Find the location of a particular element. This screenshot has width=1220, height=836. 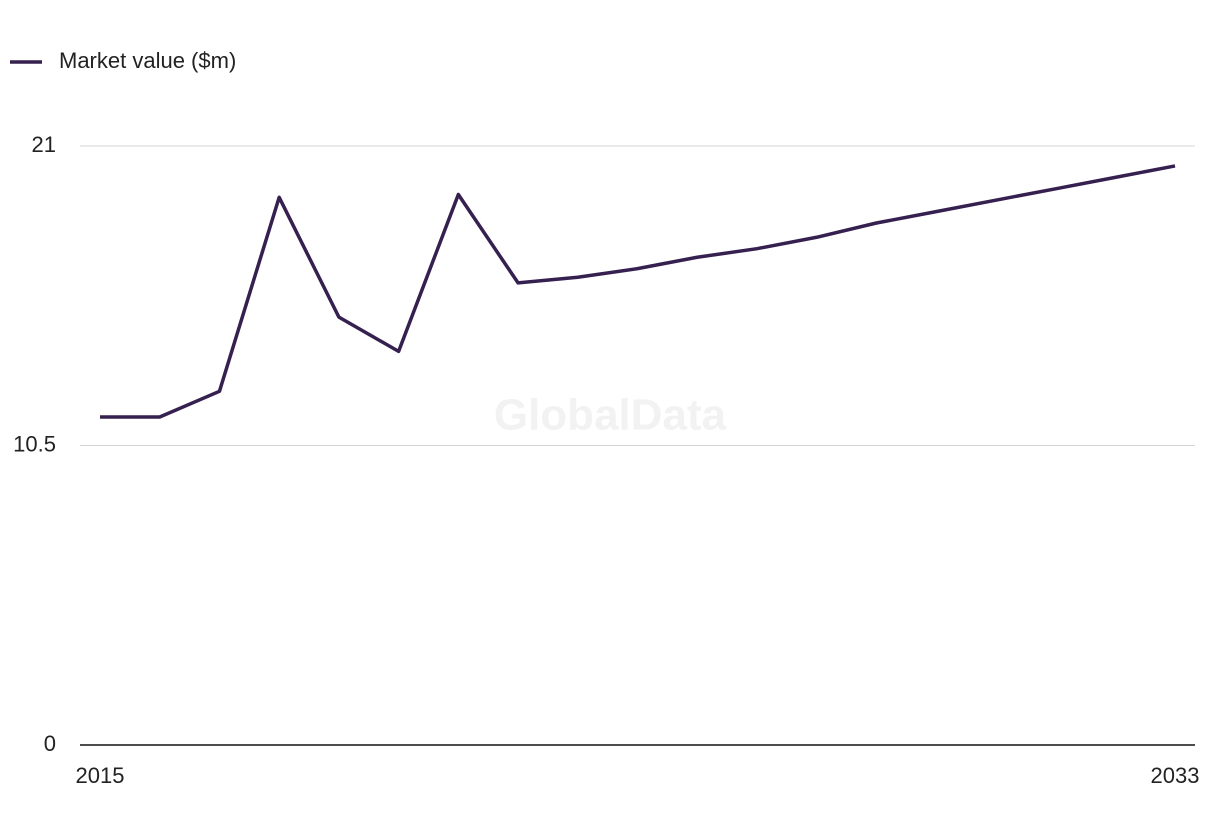

y-tick-label: 21 is located at coordinates (44, 144).